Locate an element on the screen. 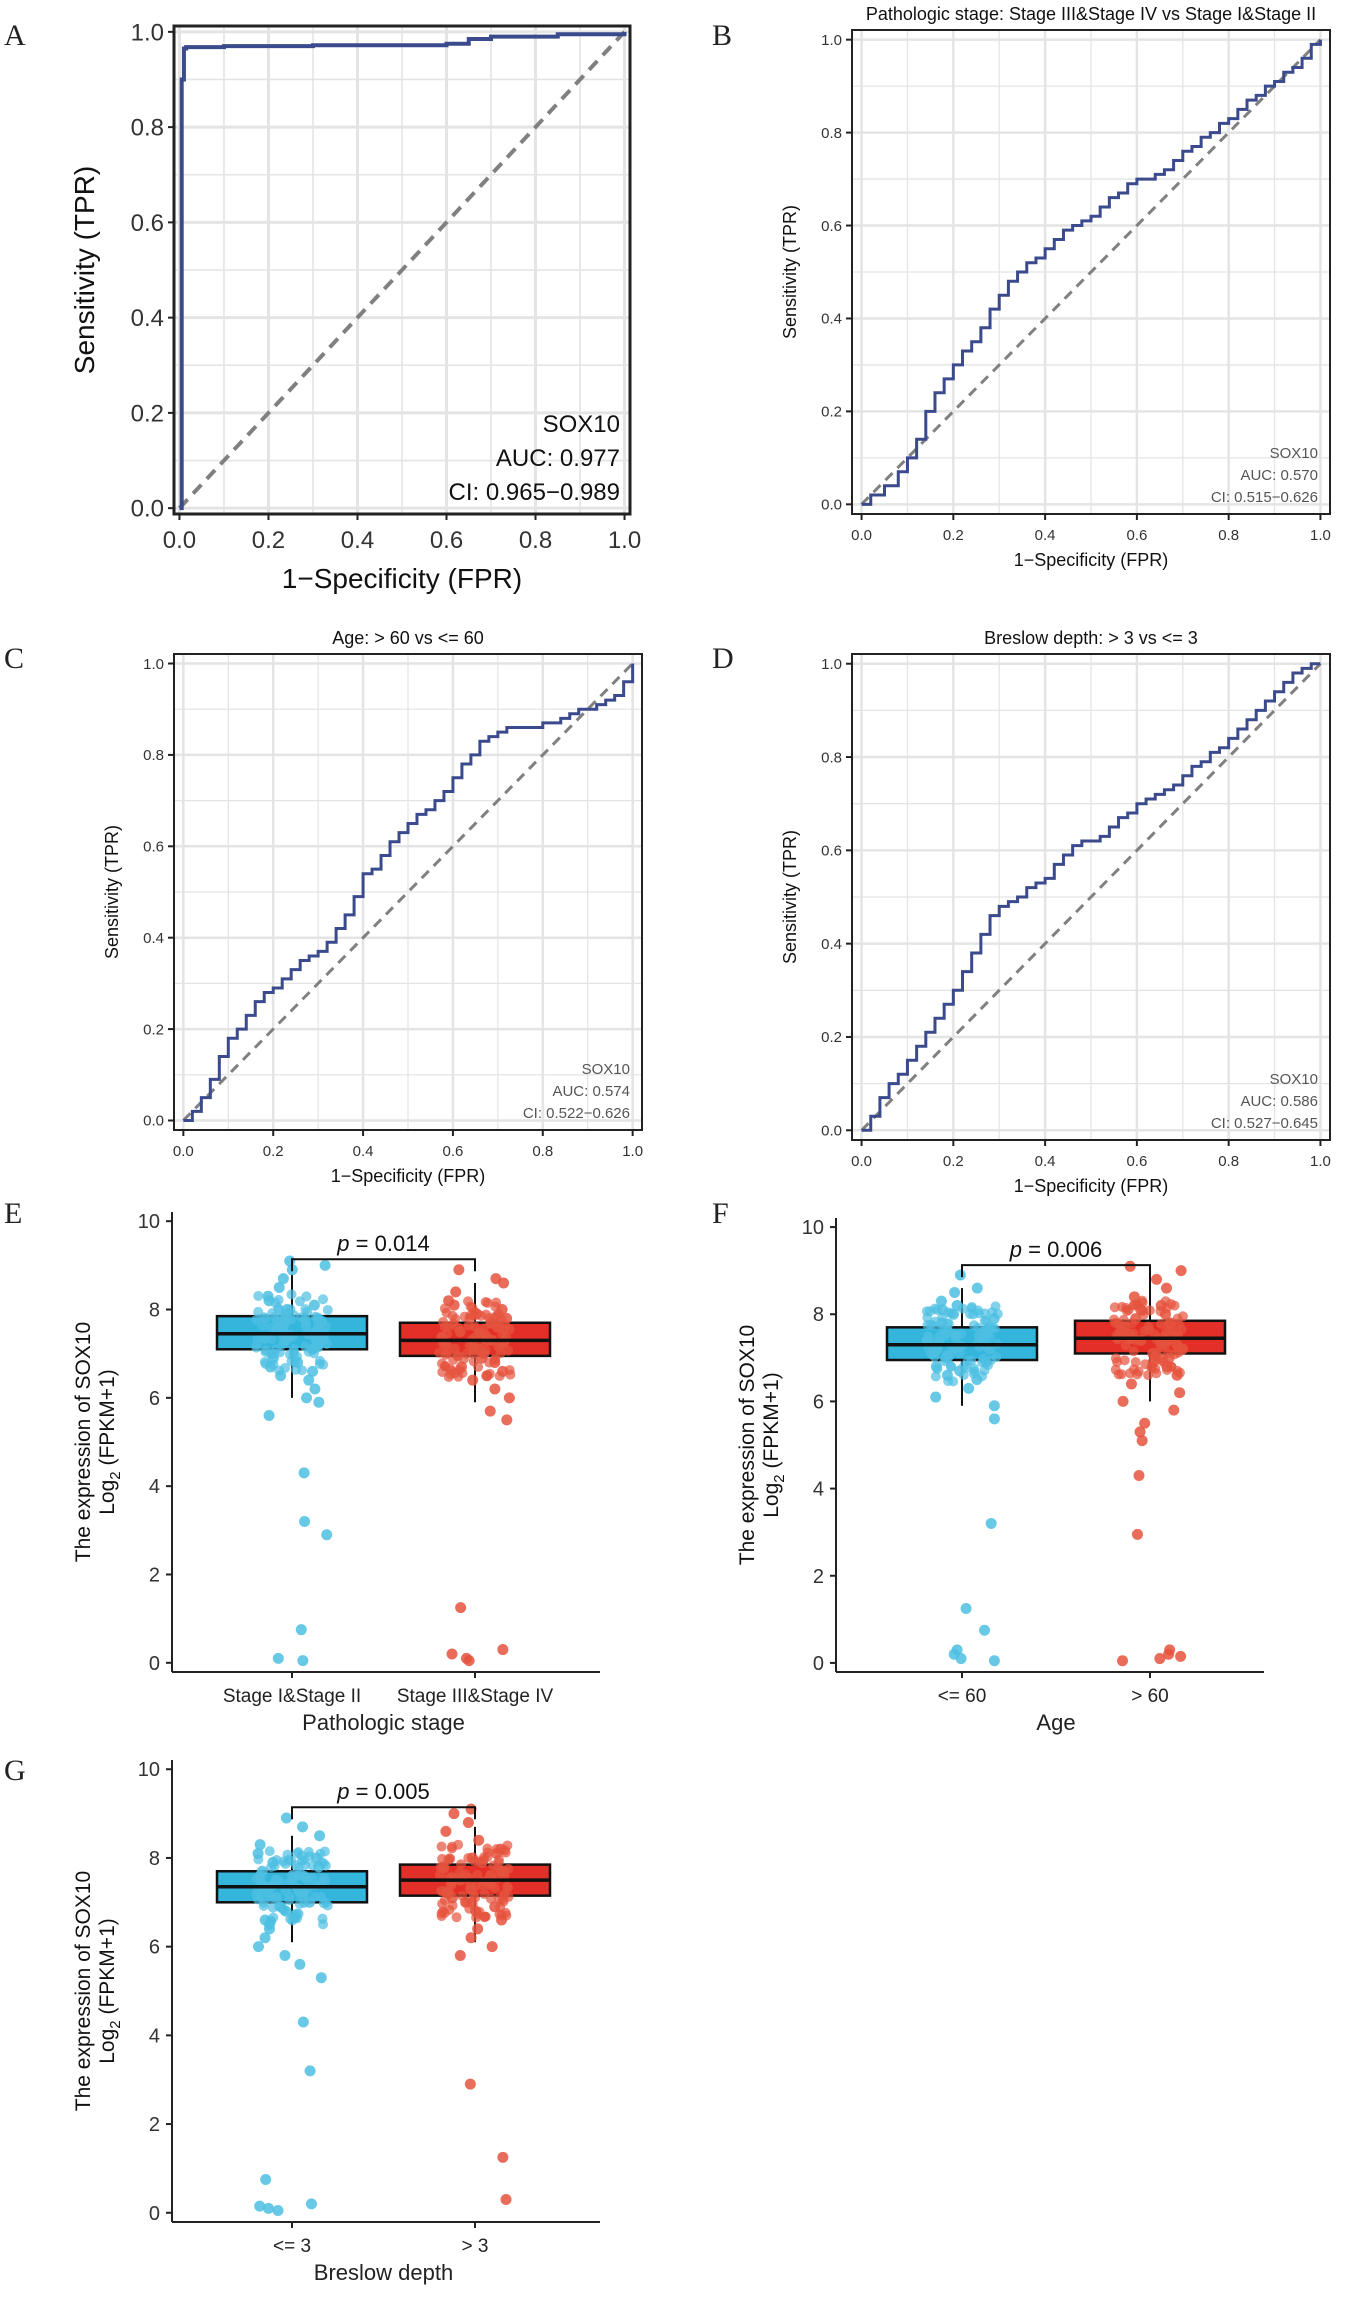 This screenshot has height=2312, width=1369. x-tick-label: Stage III&Stage IV is located at coordinates (475, 1696).